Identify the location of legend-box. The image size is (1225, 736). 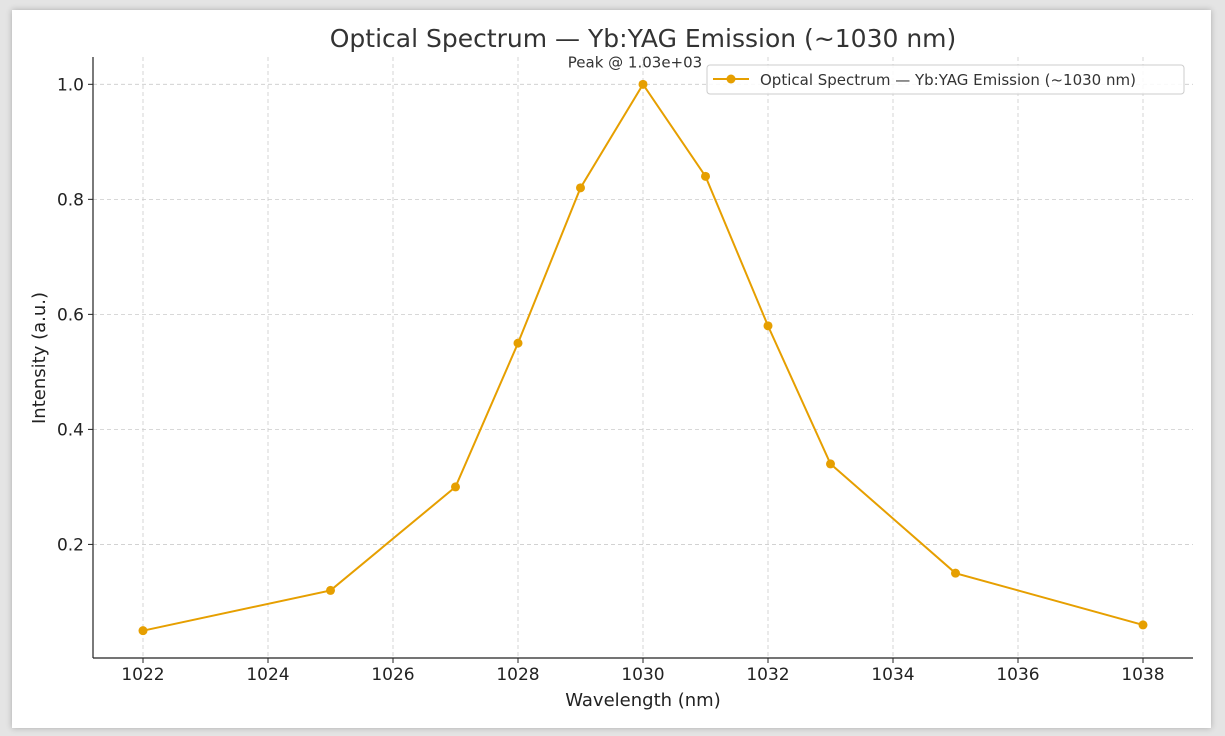
(945, 79).